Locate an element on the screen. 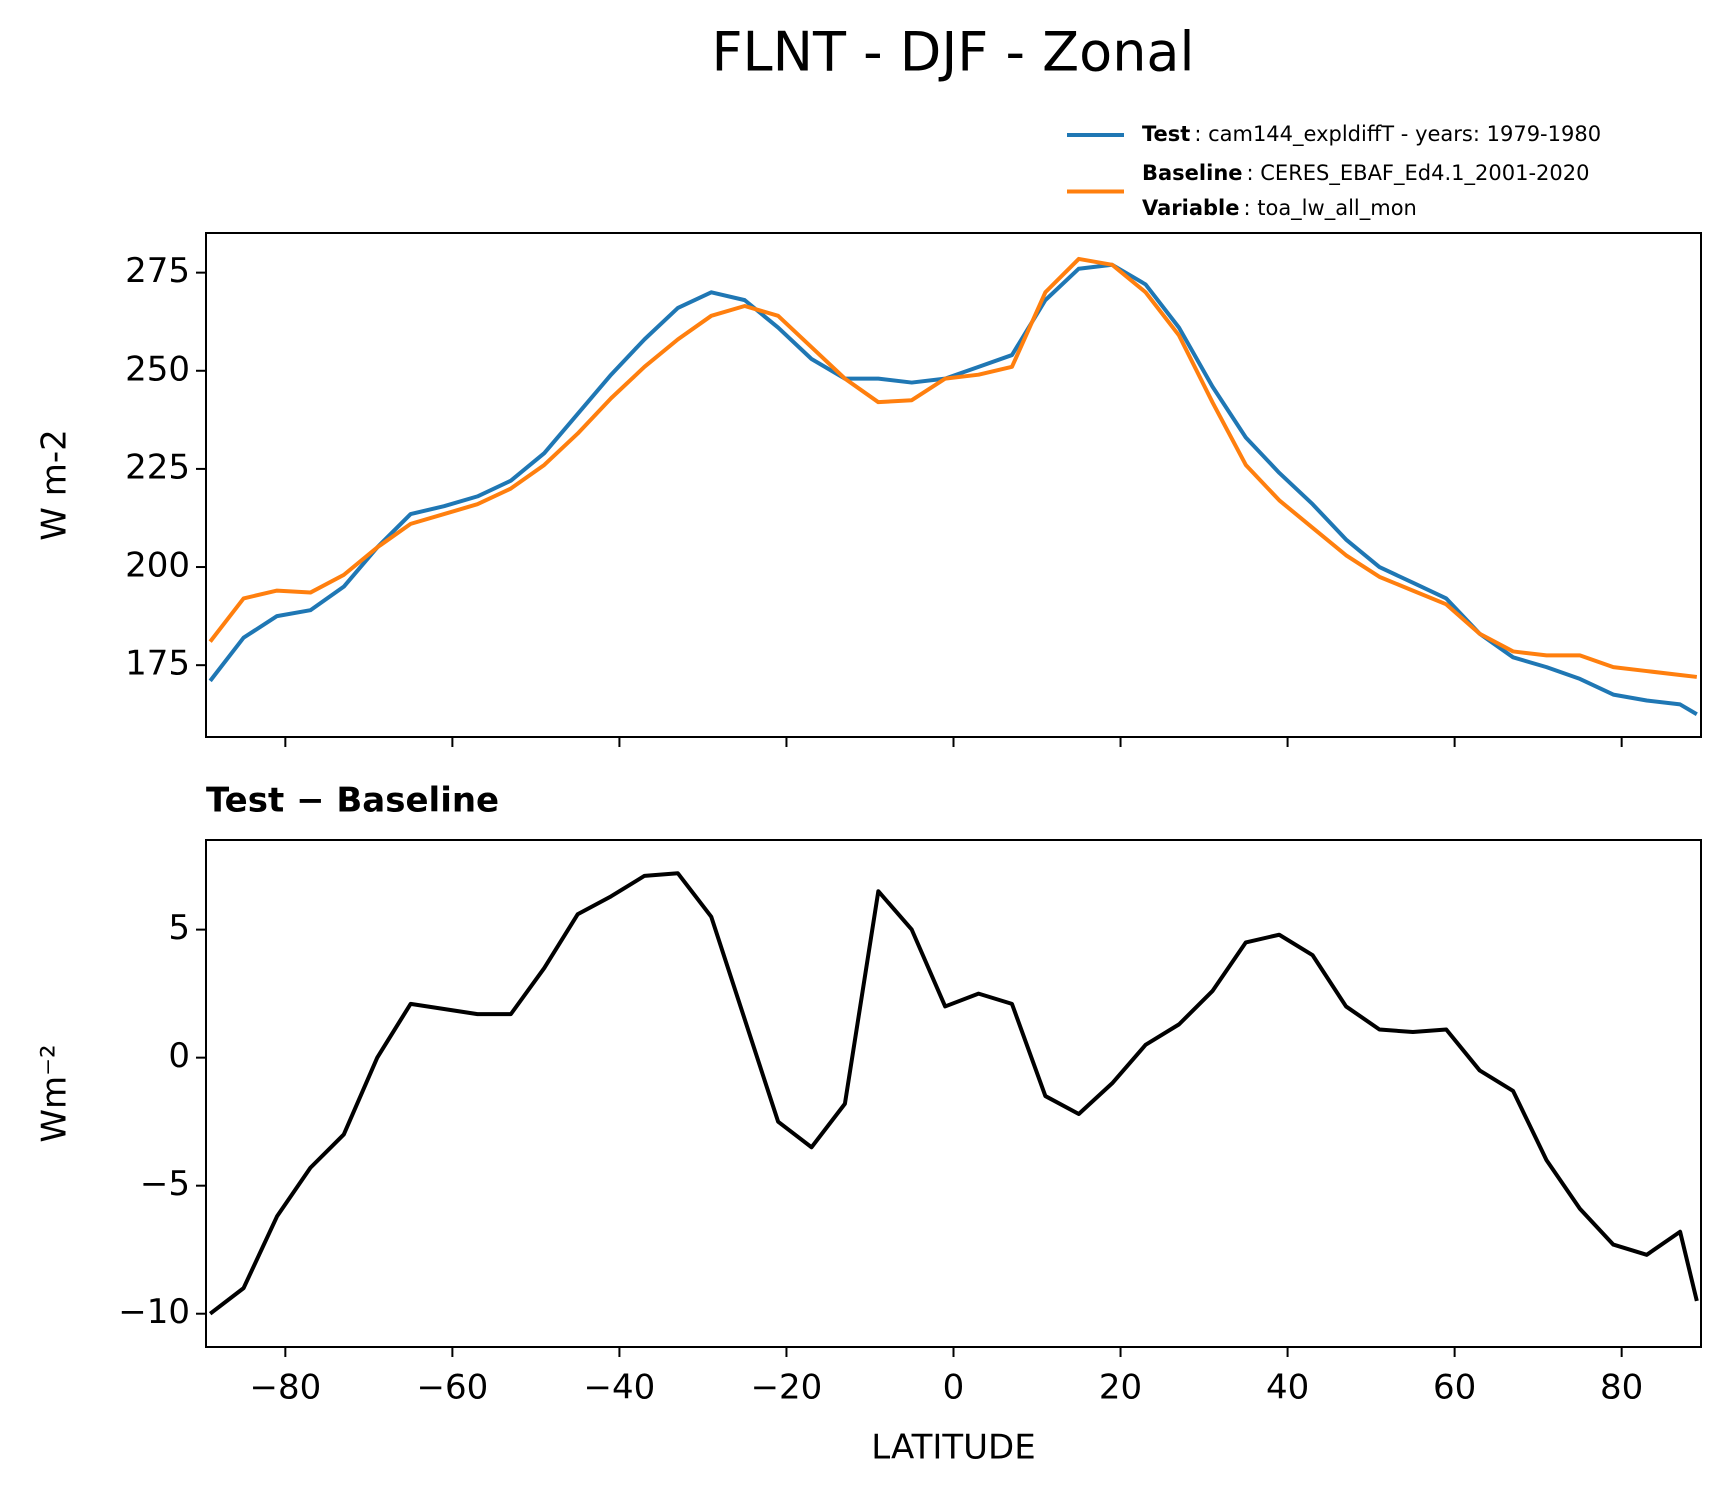 The height and width of the screenshot is (1496, 1722). x-tick-label: 60 is located at coordinates (1454, 1388).